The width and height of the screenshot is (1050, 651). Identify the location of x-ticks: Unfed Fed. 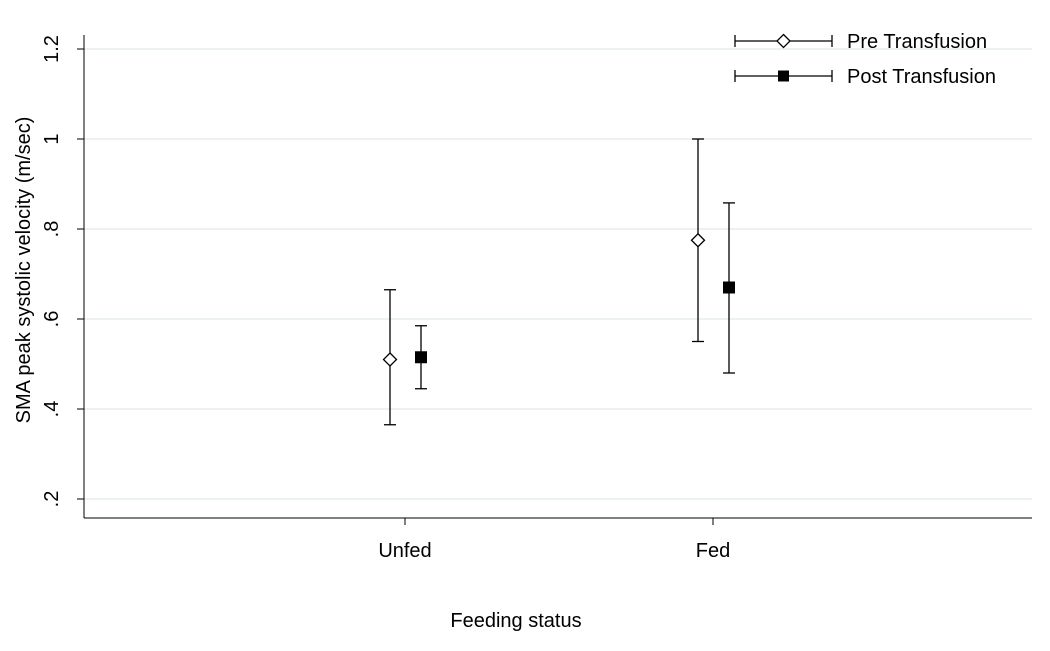
(554, 540).